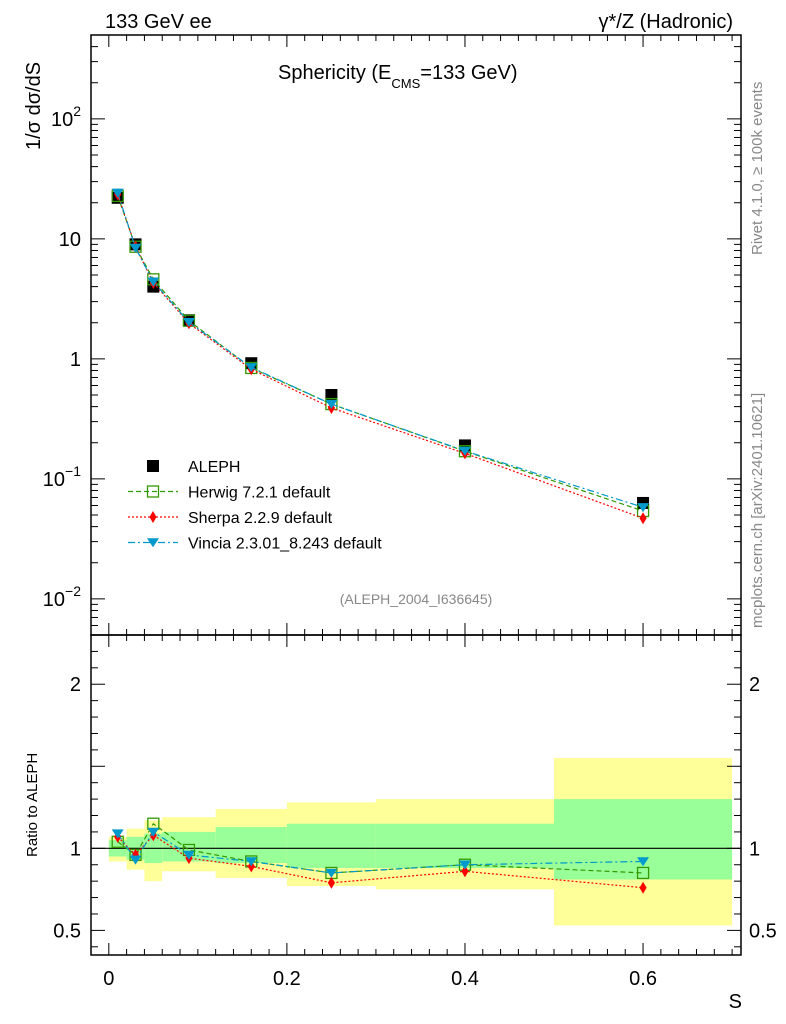  Describe the element at coordinates (260, 518) in the screenshot. I see `sherpa-legend-label: Sherpa 2.2.9 default` at that location.